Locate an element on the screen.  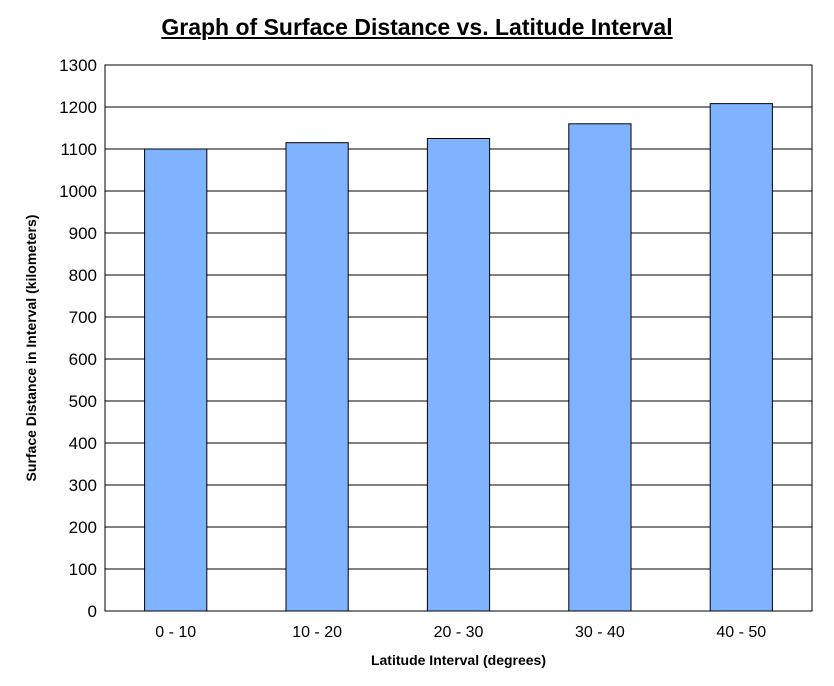
y-tick-label: 200 is located at coordinates (83, 527).